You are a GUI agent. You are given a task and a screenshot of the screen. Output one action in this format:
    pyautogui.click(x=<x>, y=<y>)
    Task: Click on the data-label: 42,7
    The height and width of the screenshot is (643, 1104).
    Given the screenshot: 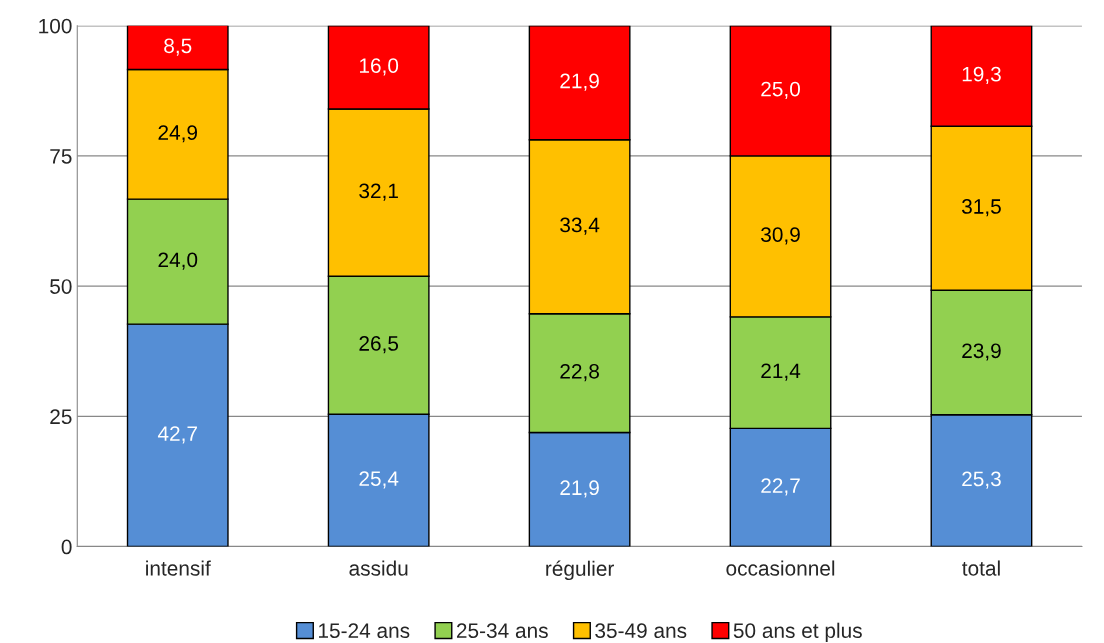 What is the action you would take?
    pyautogui.click(x=177, y=435)
    